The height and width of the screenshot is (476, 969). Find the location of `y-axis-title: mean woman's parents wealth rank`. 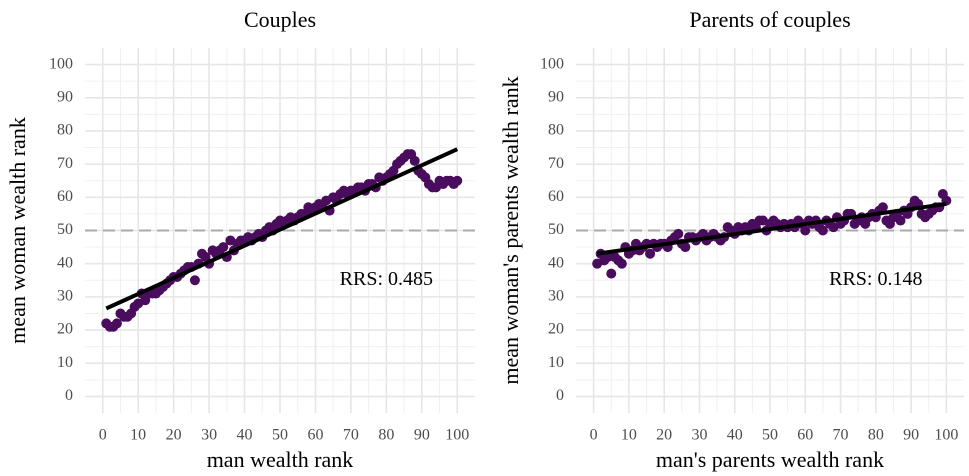

y-axis-title: mean woman's parents wealth rank is located at coordinates (510, 230).